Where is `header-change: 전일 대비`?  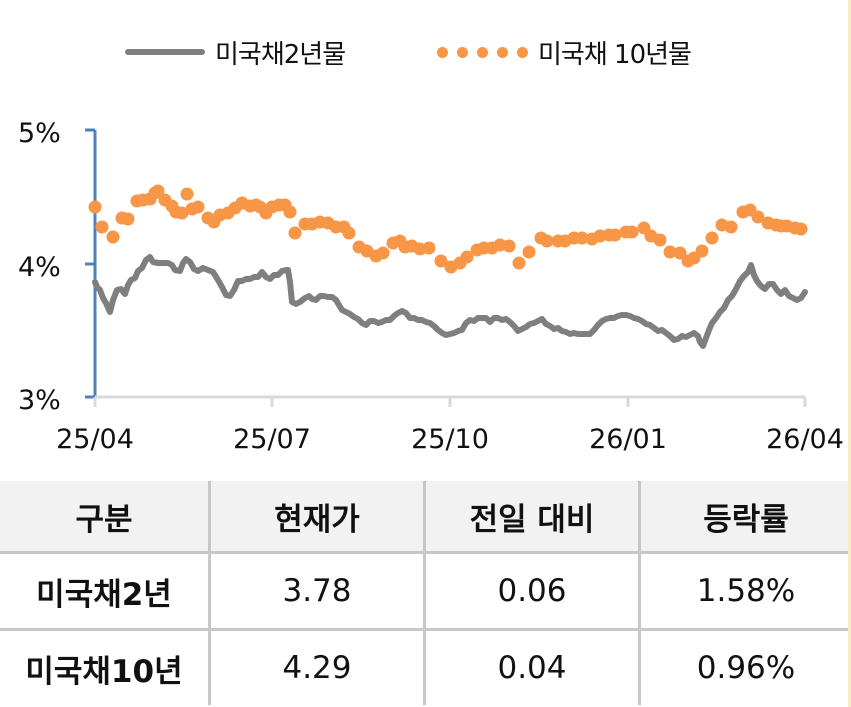
header-change: 전일 대비 is located at coordinates (532, 517).